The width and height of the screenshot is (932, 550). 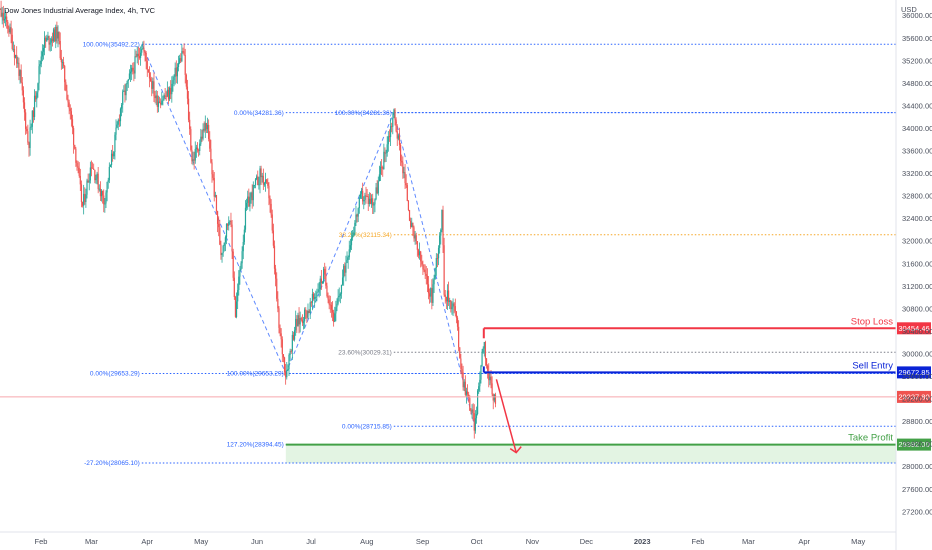 What do you see at coordinates (255, 445) in the screenshot?
I see `fib-level-label: 127.20%(28394.45)` at bounding box center [255, 445].